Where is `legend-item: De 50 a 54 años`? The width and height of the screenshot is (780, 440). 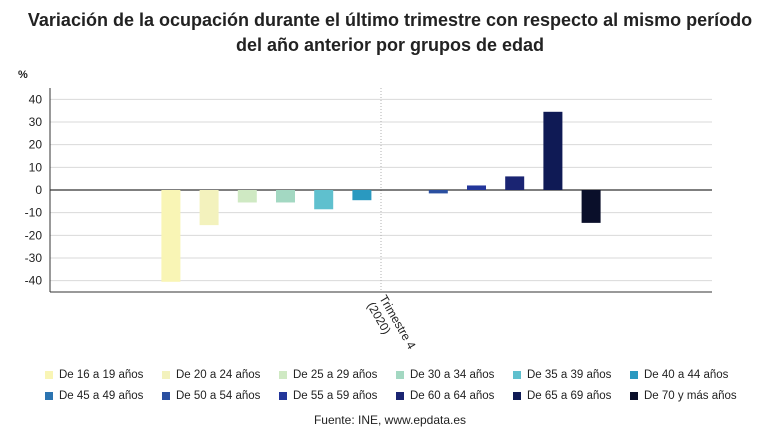 legend-item: De 50 a 54 años is located at coordinates (211, 396).